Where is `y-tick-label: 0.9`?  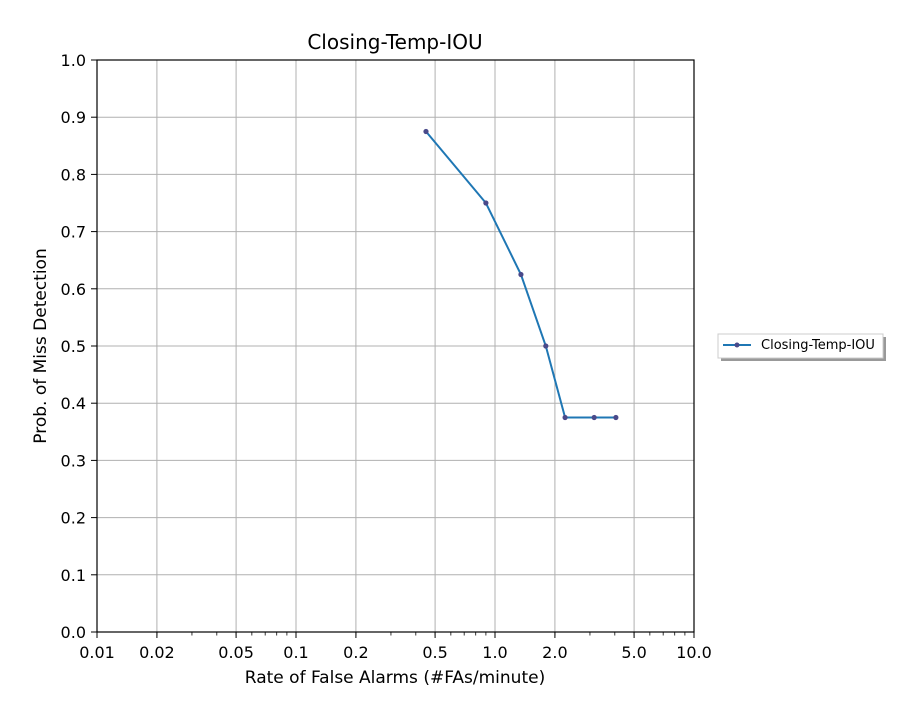
y-tick-label: 0.9 is located at coordinates (73, 117).